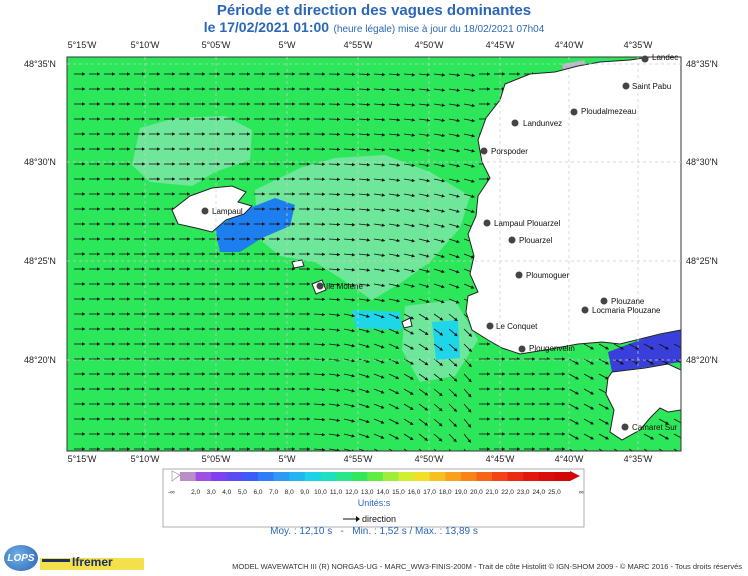 The image size is (748, 576). What do you see at coordinates (702, 261) in the screenshot?
I see `lat-label: 48°25'N` at bounding box center [702, 261].